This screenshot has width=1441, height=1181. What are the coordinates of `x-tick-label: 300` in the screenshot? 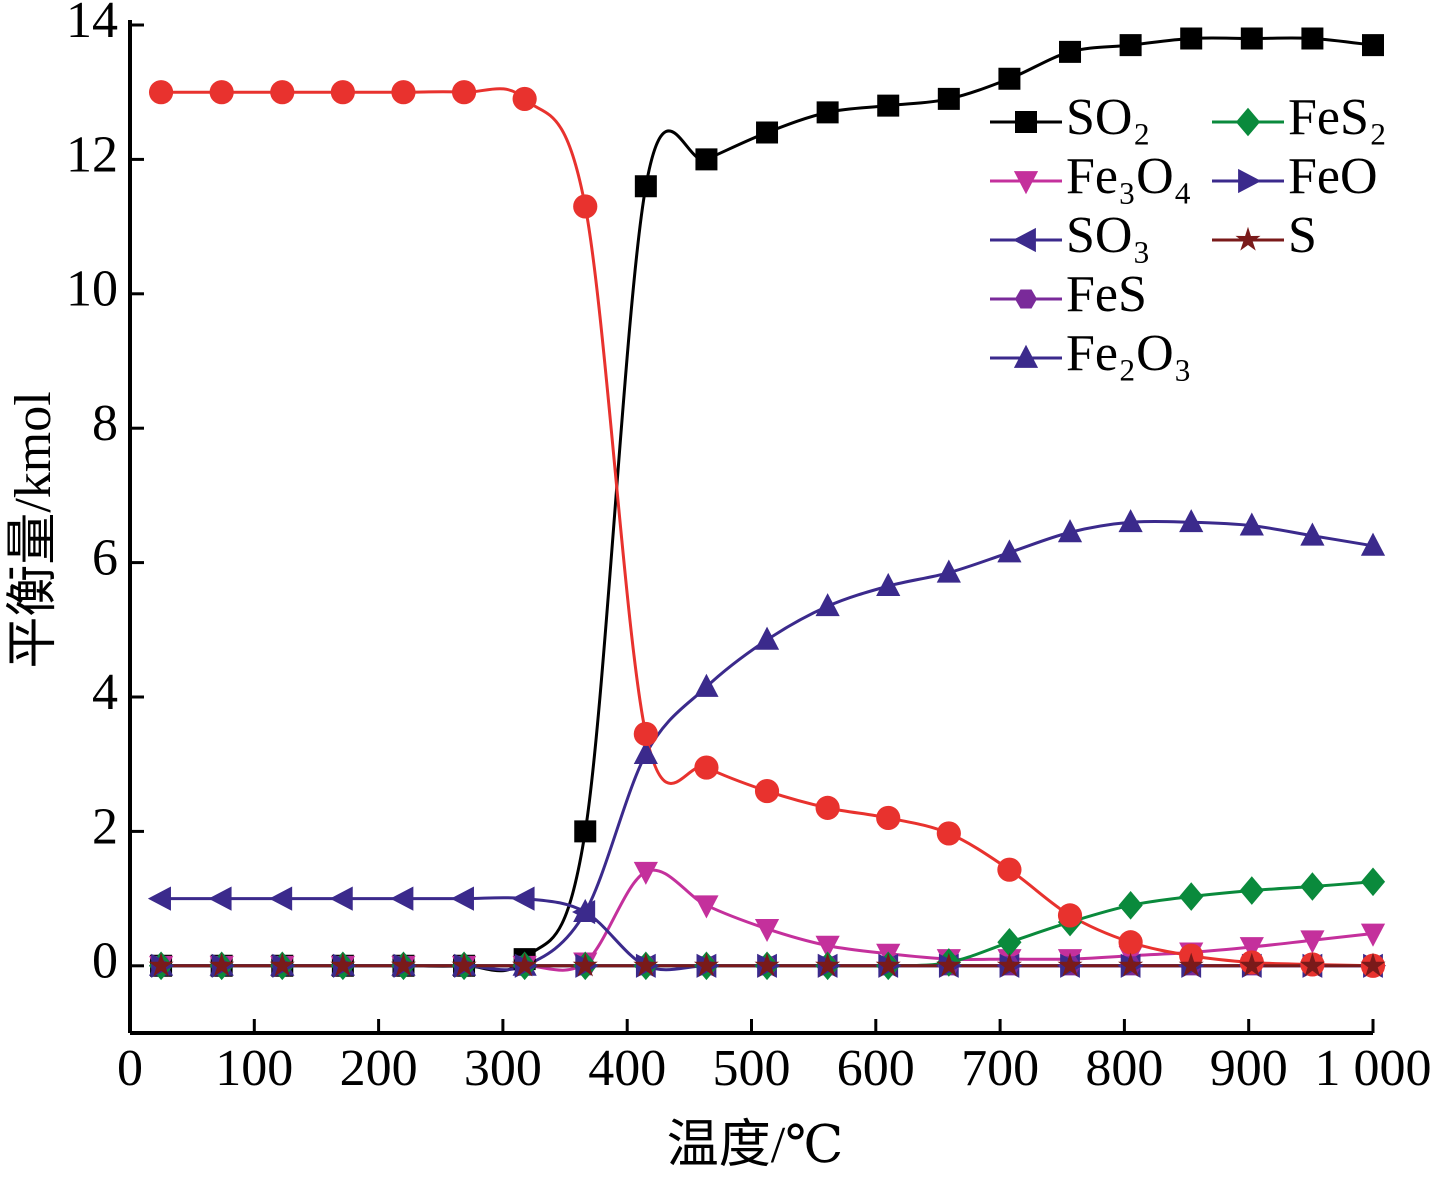 It's located at (503, 1068).